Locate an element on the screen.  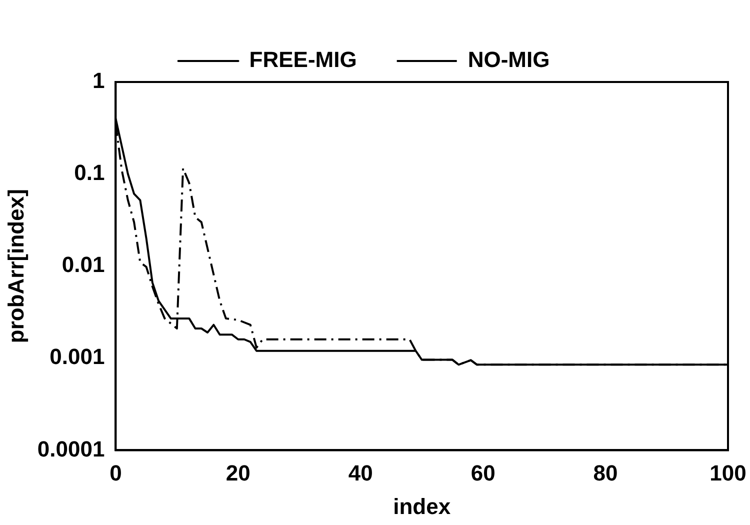
y-axis-title: probArr[index] is located at coordinates (15, 266).